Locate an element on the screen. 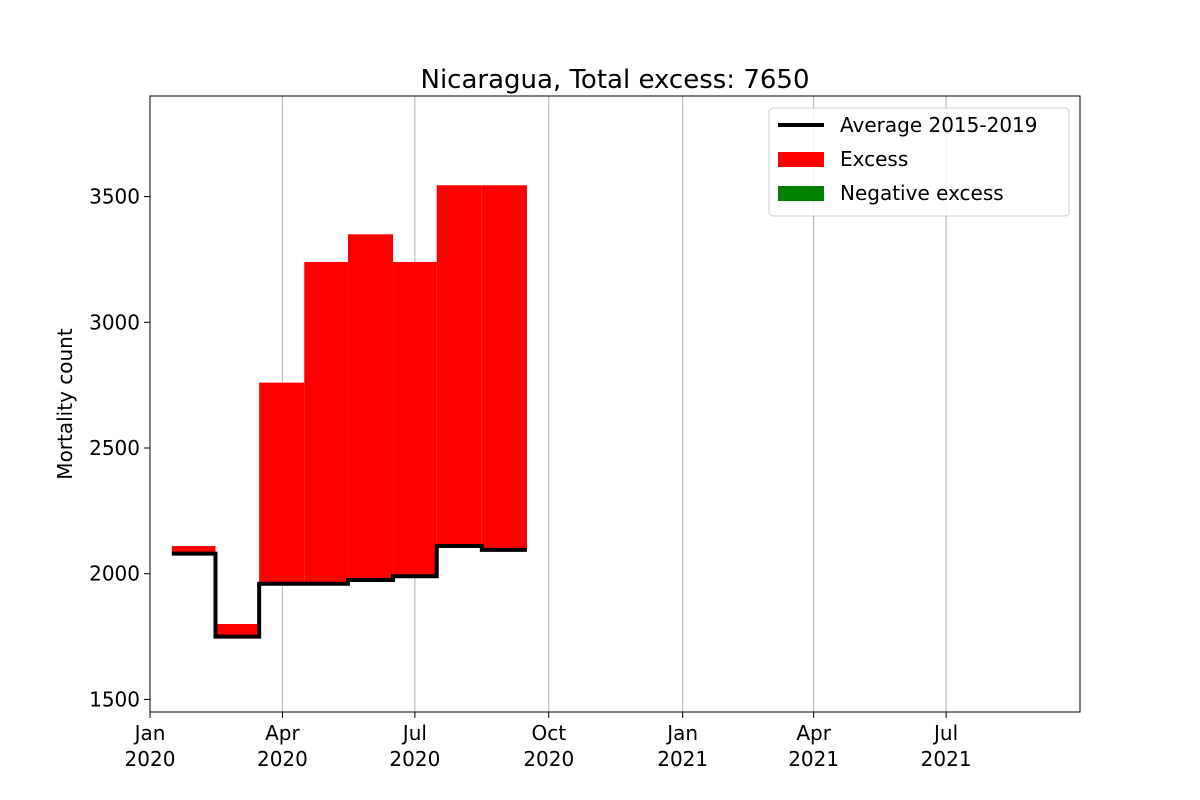 The image size is (1200, 800). y-tick-label: 3500 is located at coordinates (114, 197).